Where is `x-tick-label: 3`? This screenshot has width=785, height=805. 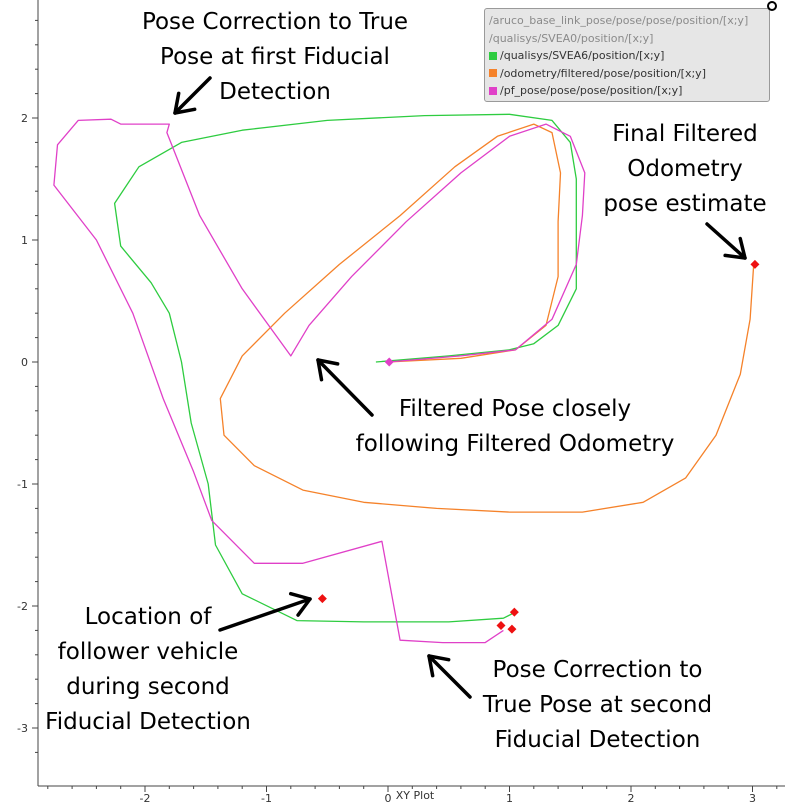
x-tick-label: 3 is located at coordinates (752, 798).